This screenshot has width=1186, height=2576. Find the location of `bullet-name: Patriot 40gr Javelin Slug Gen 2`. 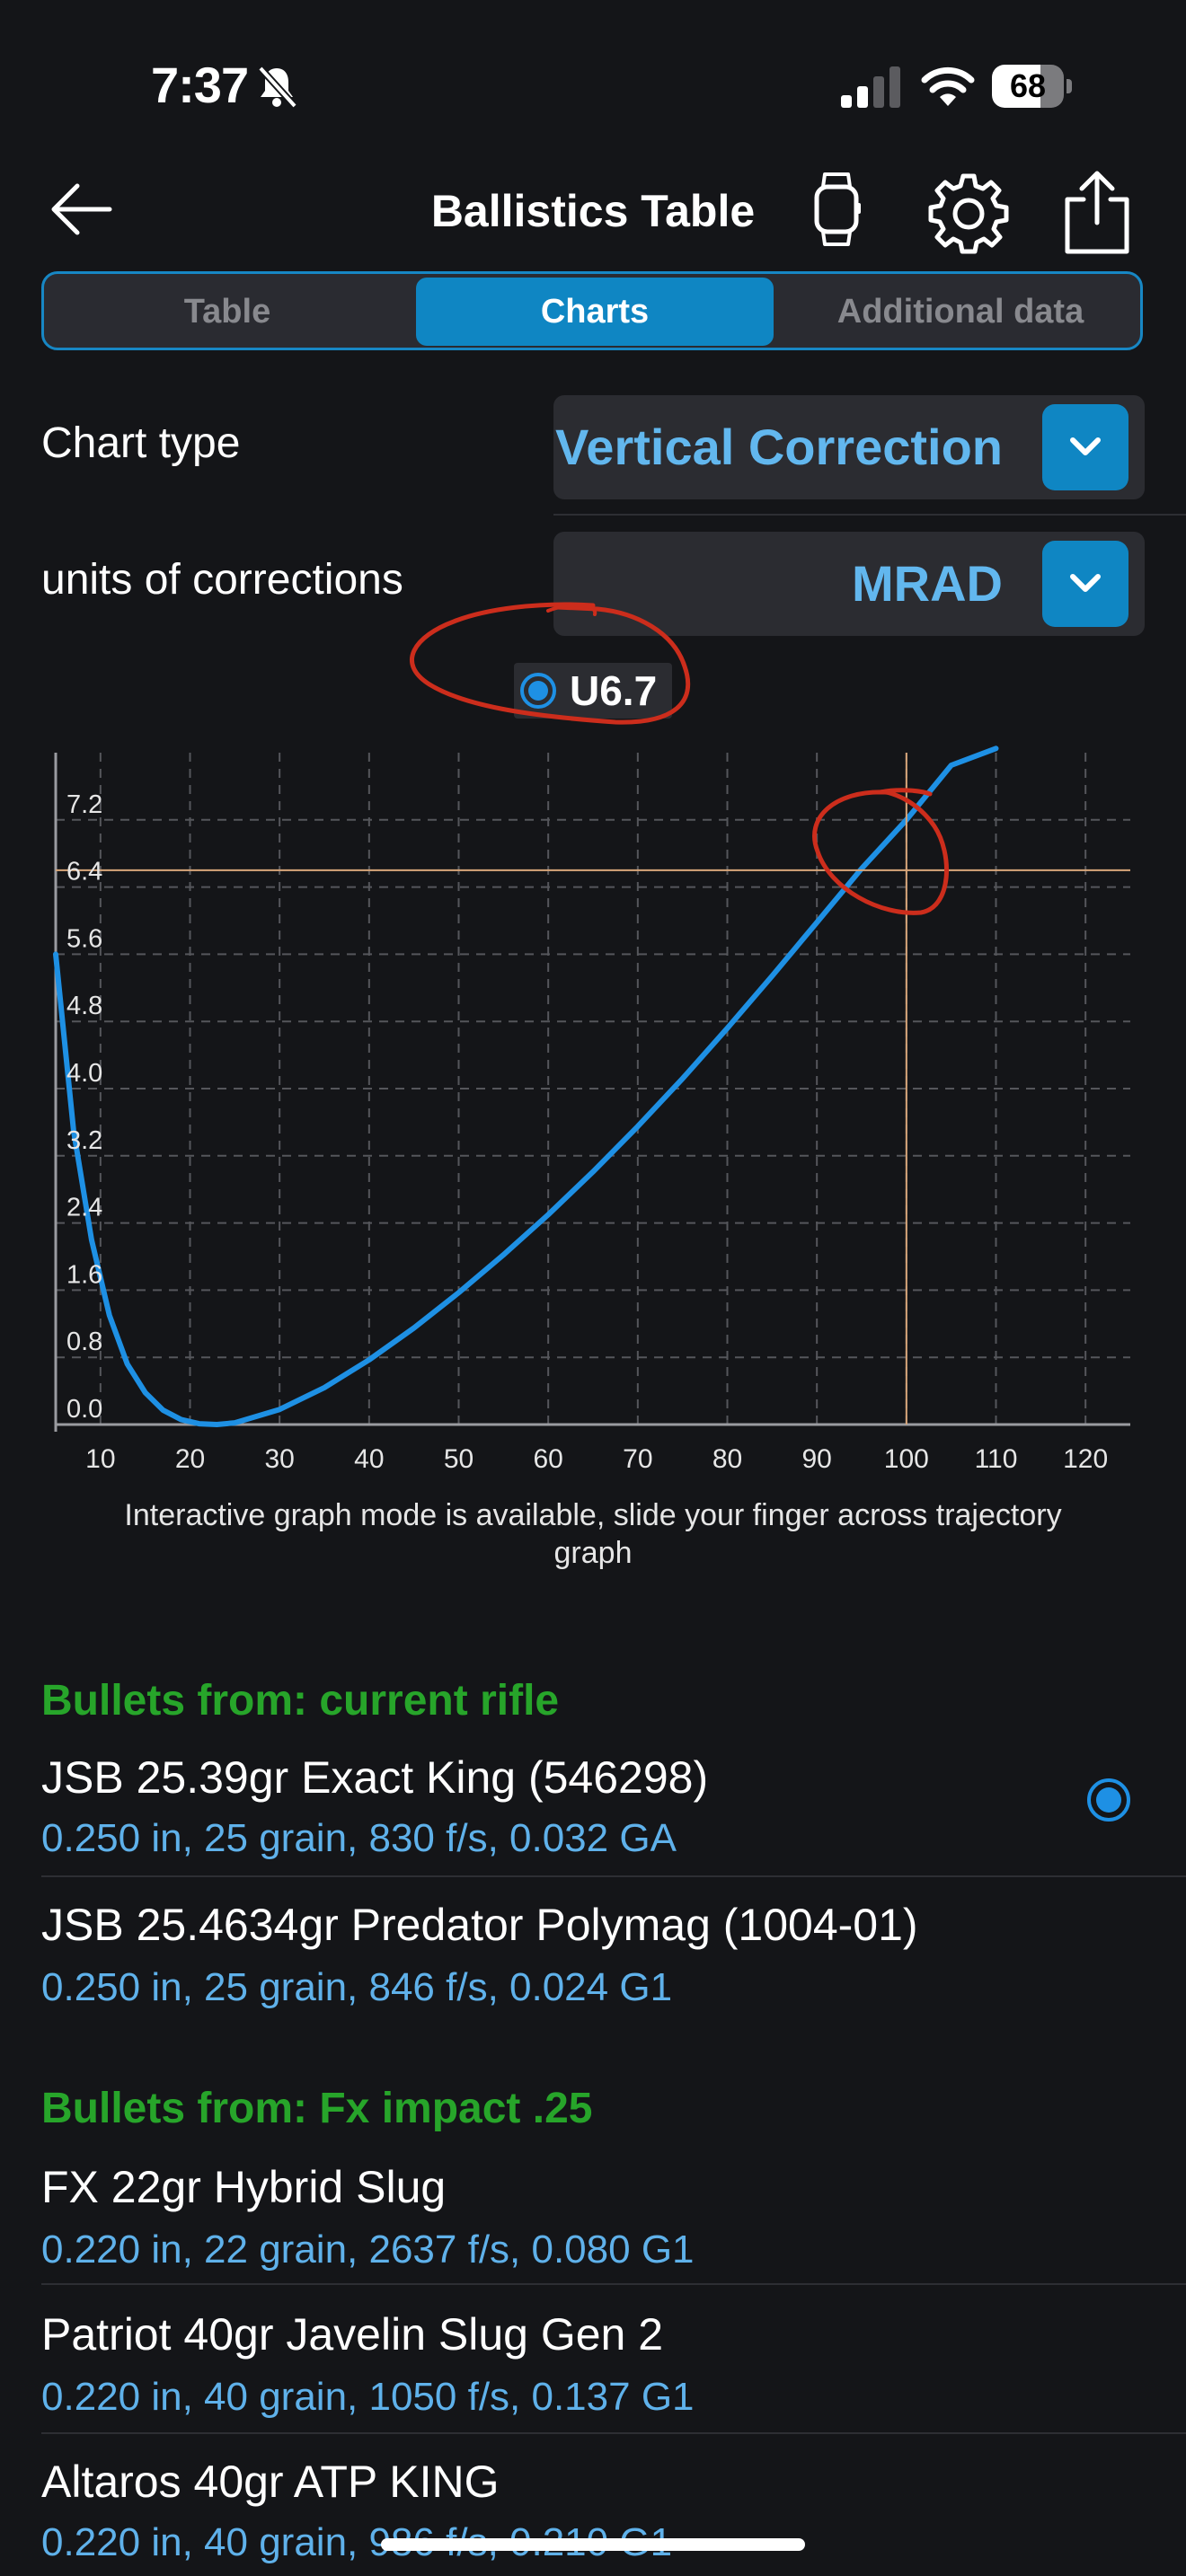

bullet-name: Patriot 40gr Javelin Slug Gen 2 is located at coordinates (352, 2334).